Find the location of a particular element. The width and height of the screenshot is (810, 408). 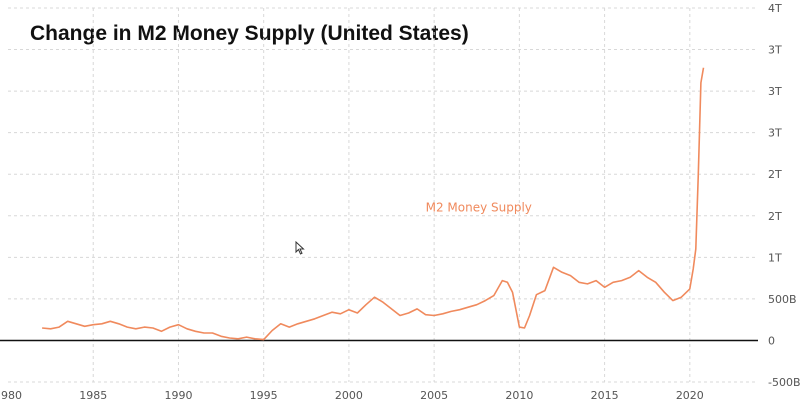

y-tick-label: 0 is located at coordinates (771, 340).